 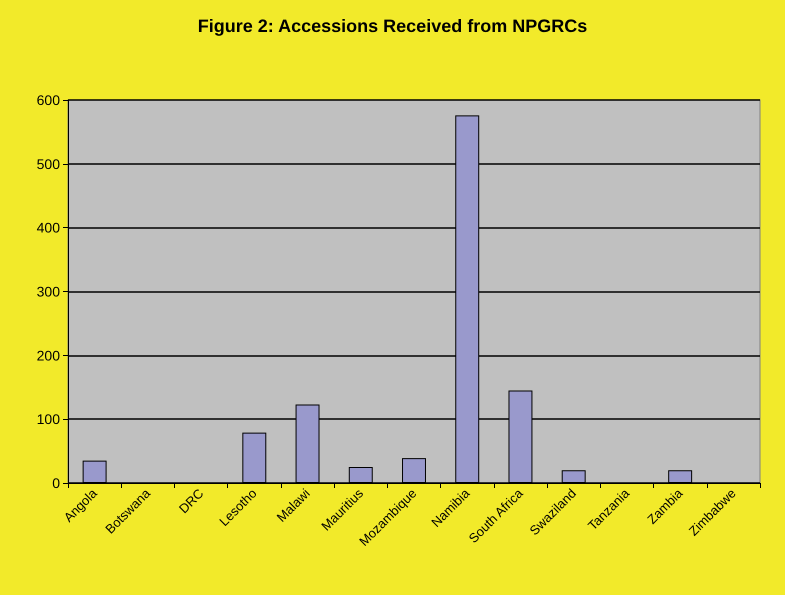 I want to click on y-tick-label: 0, so click(x=56, y=483).